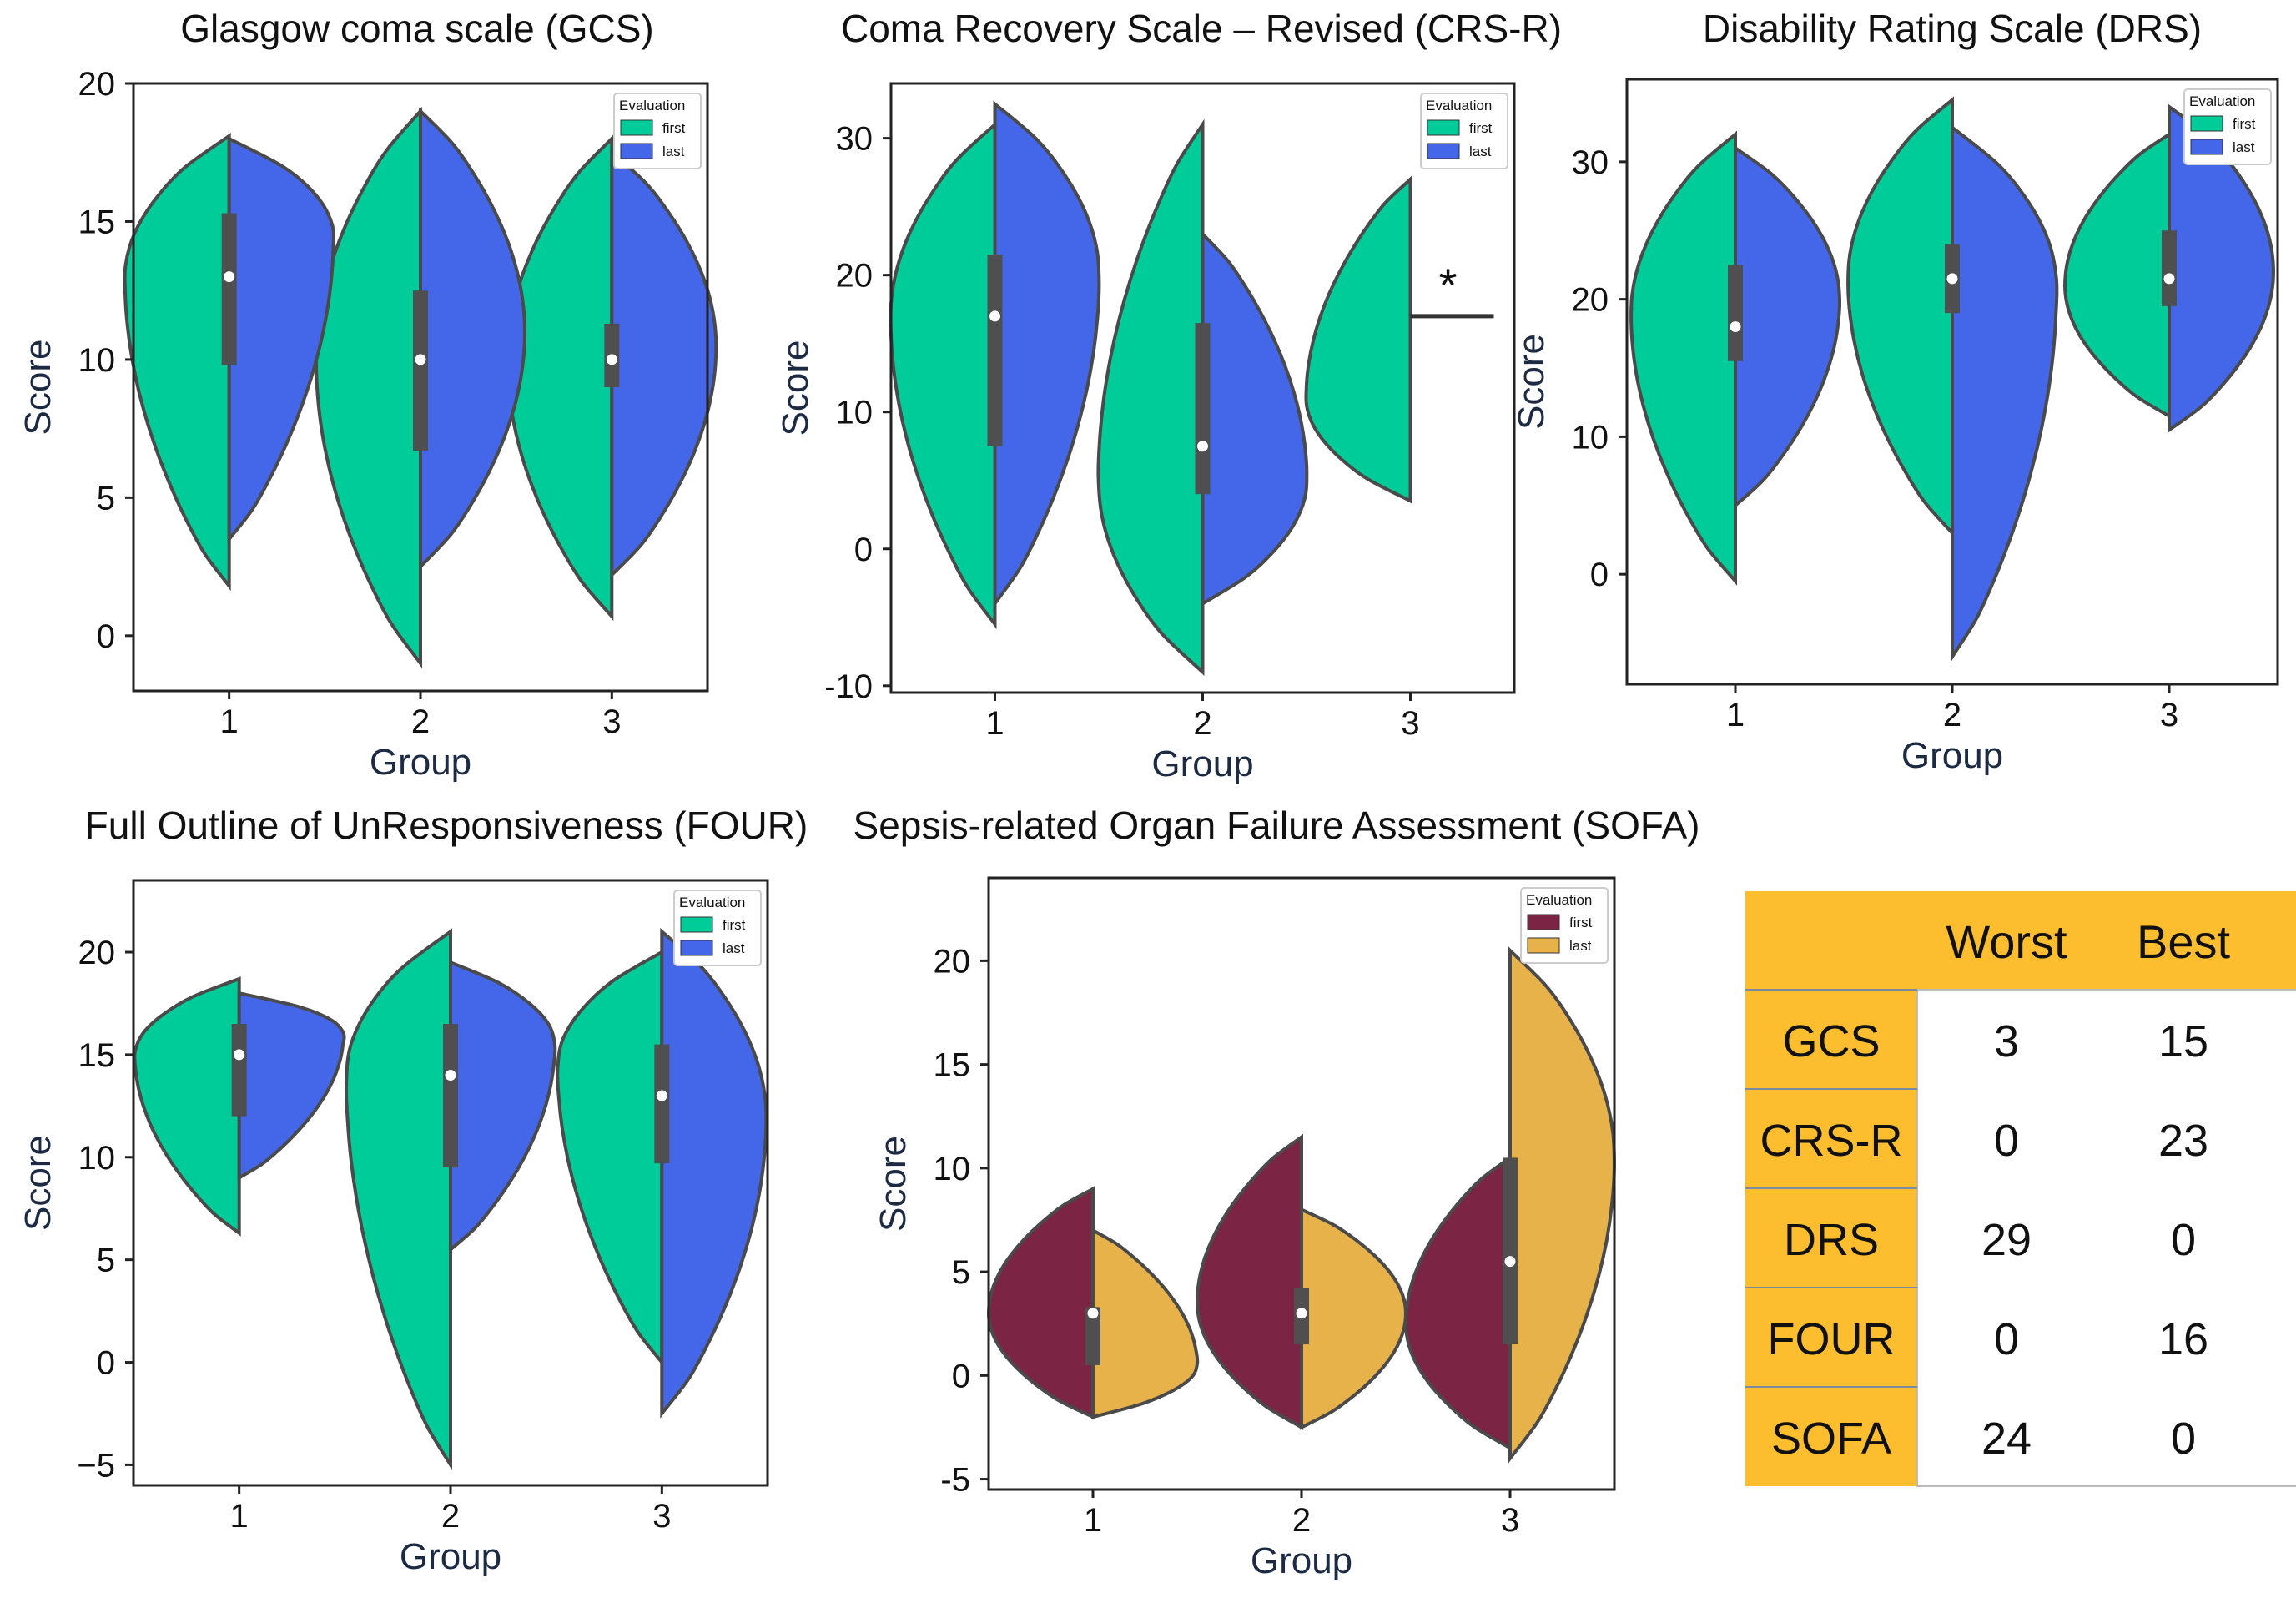 The width and height of the screenshot is (2296, 1598). What do you see at coordinates (1201, 28) in the screenshot?
I see `chart-title: Coma Recovery Scale – Revised (CRS-R)` at bounding box center [1201, 28].